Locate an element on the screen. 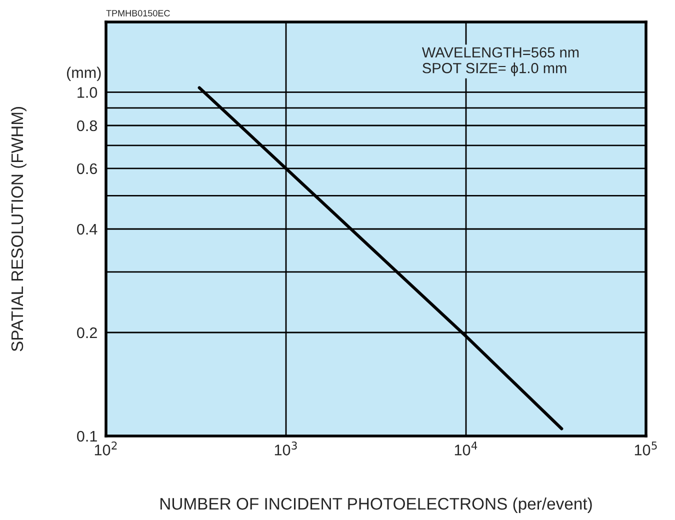  x-tick-label: 10$^{2}$ is located at coordinates (105, 449).